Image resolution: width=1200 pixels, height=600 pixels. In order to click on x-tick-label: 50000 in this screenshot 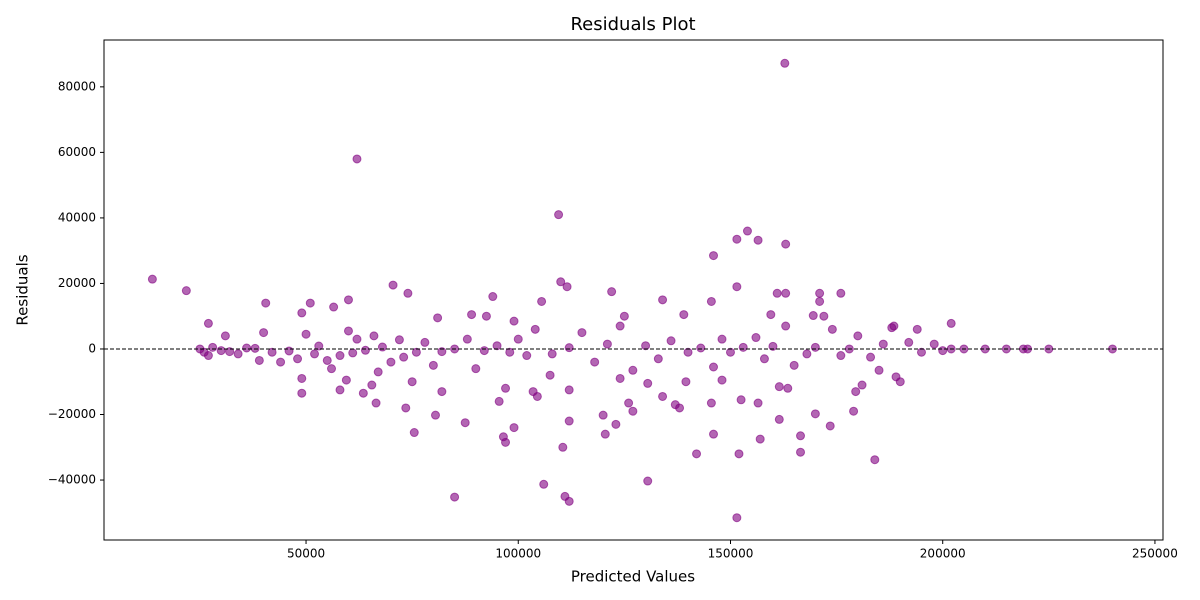, I will do `click(306, 554)`.